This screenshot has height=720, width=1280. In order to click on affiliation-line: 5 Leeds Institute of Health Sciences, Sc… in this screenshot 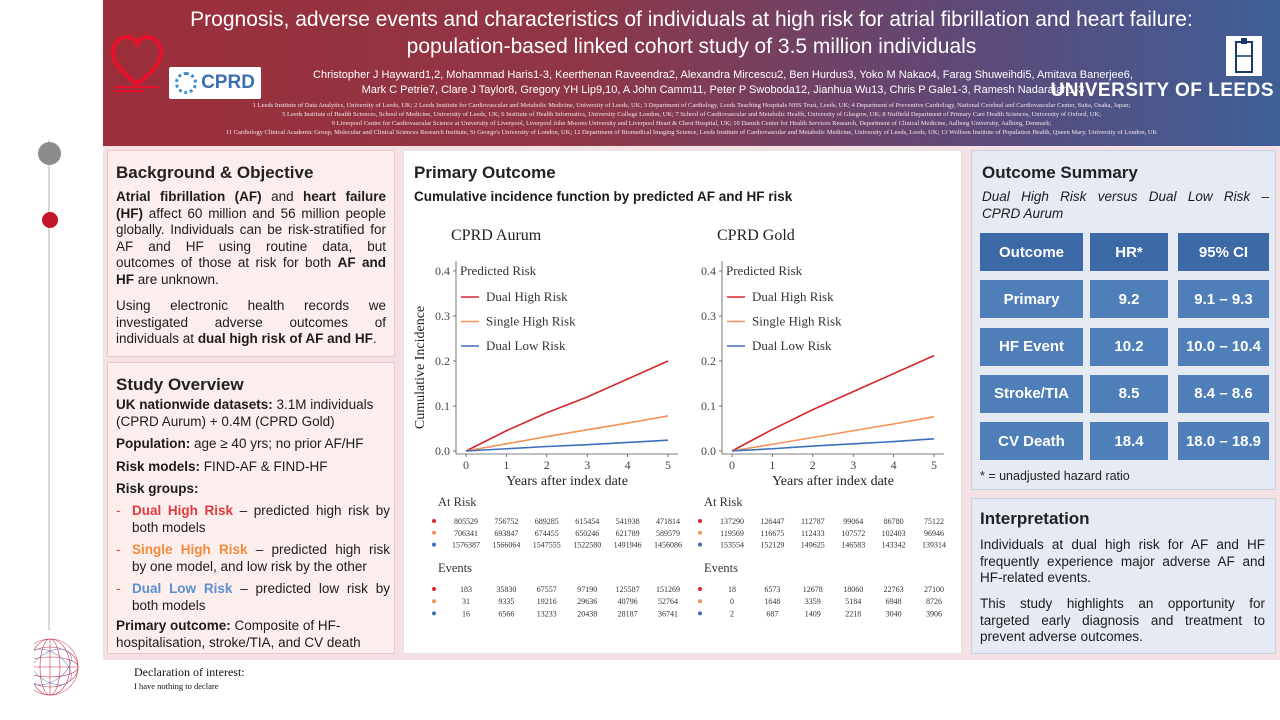, I will do `click(691, 114)`.